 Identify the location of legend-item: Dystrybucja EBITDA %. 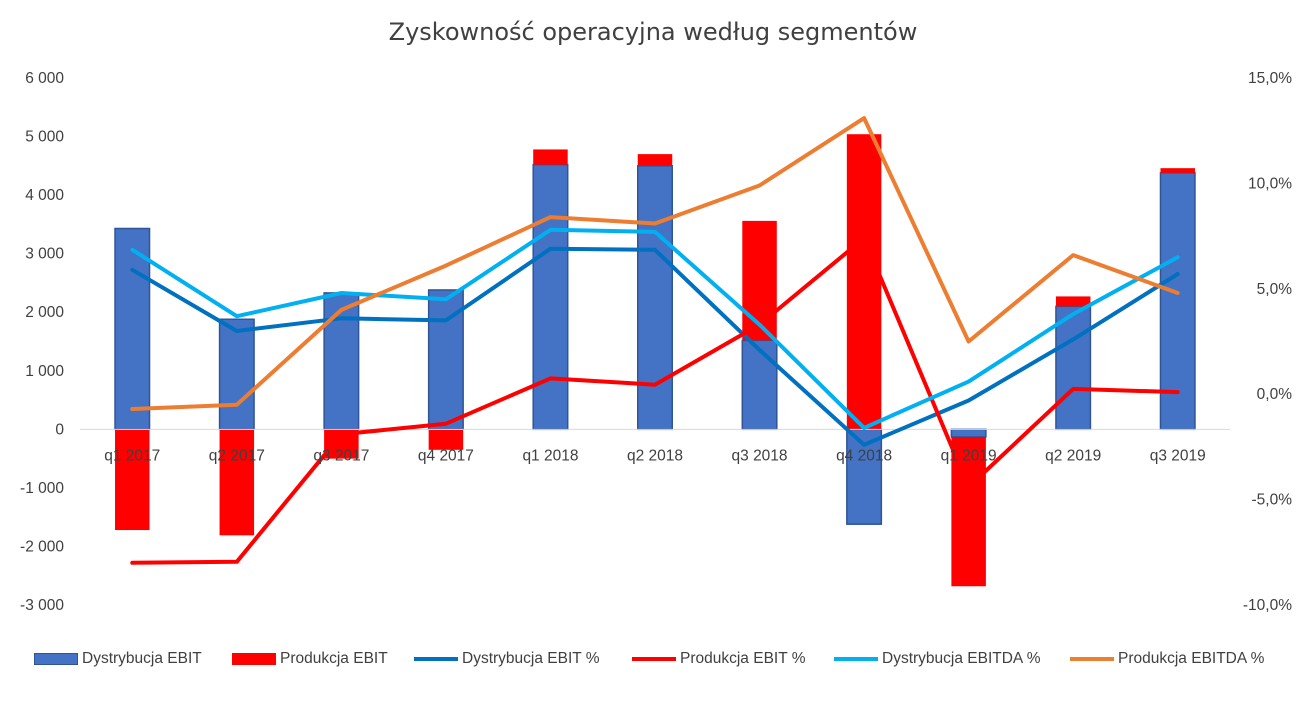
(937, 659).